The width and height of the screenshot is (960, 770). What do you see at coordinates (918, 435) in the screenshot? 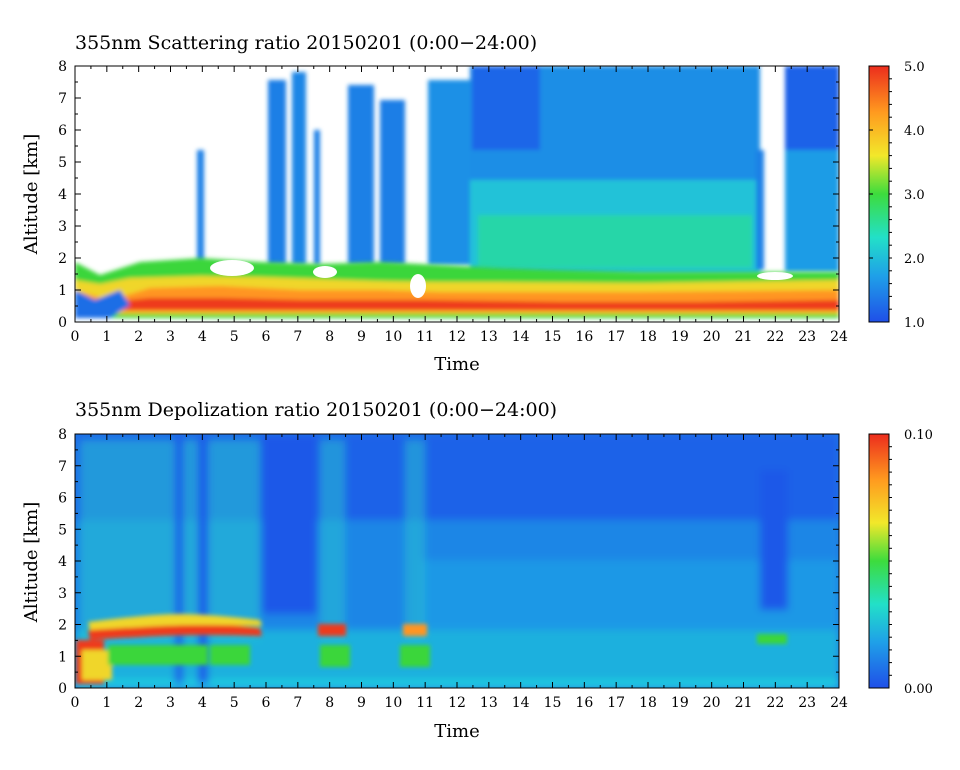
I see `colorbar-tick-label: 0.10` at bounding box center [918, 435].